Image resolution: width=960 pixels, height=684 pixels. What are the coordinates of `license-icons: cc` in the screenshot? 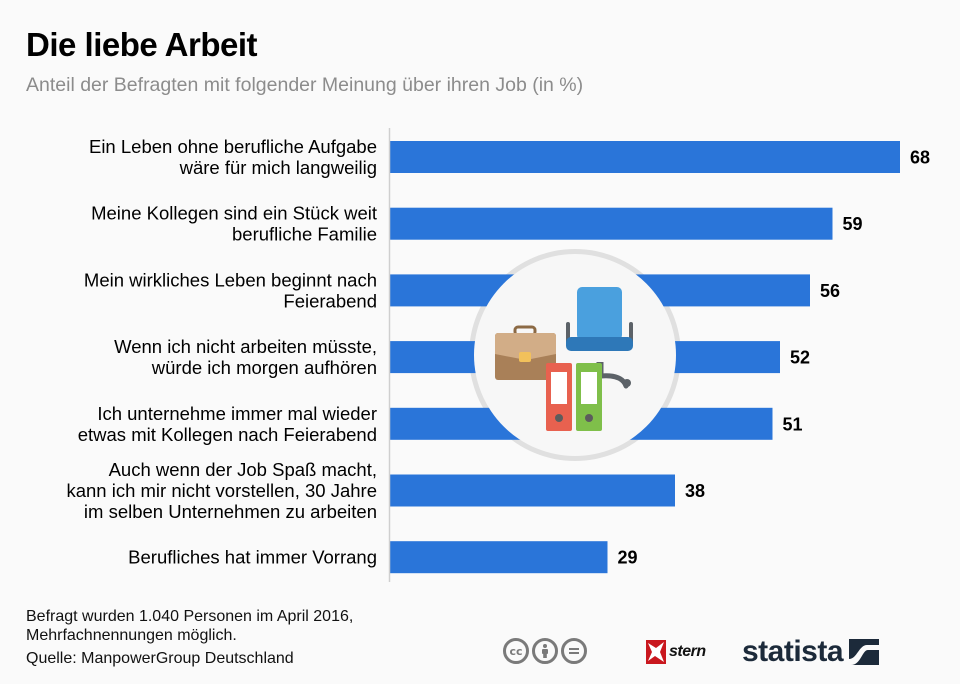 It's located at (545, 651).